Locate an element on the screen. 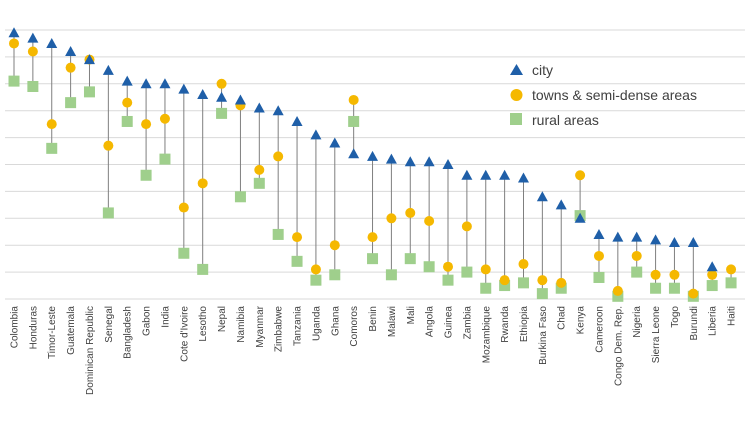  x-tick-label: Timor-Leste is located at coordinates (52, 332).